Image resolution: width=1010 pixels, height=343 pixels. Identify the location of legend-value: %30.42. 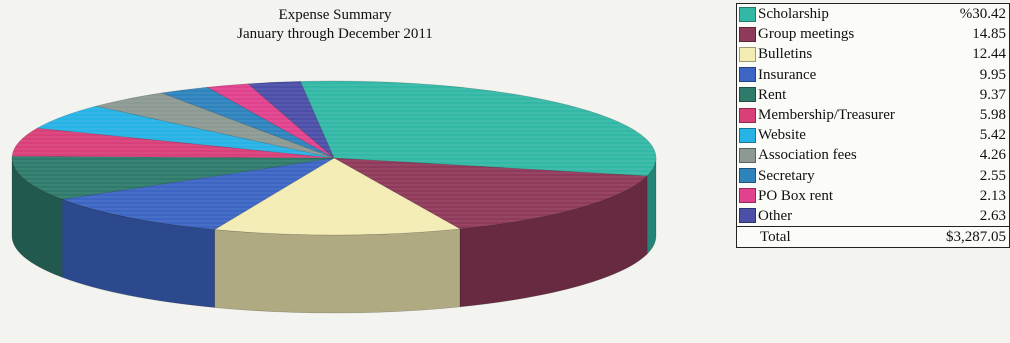
(982, 14).